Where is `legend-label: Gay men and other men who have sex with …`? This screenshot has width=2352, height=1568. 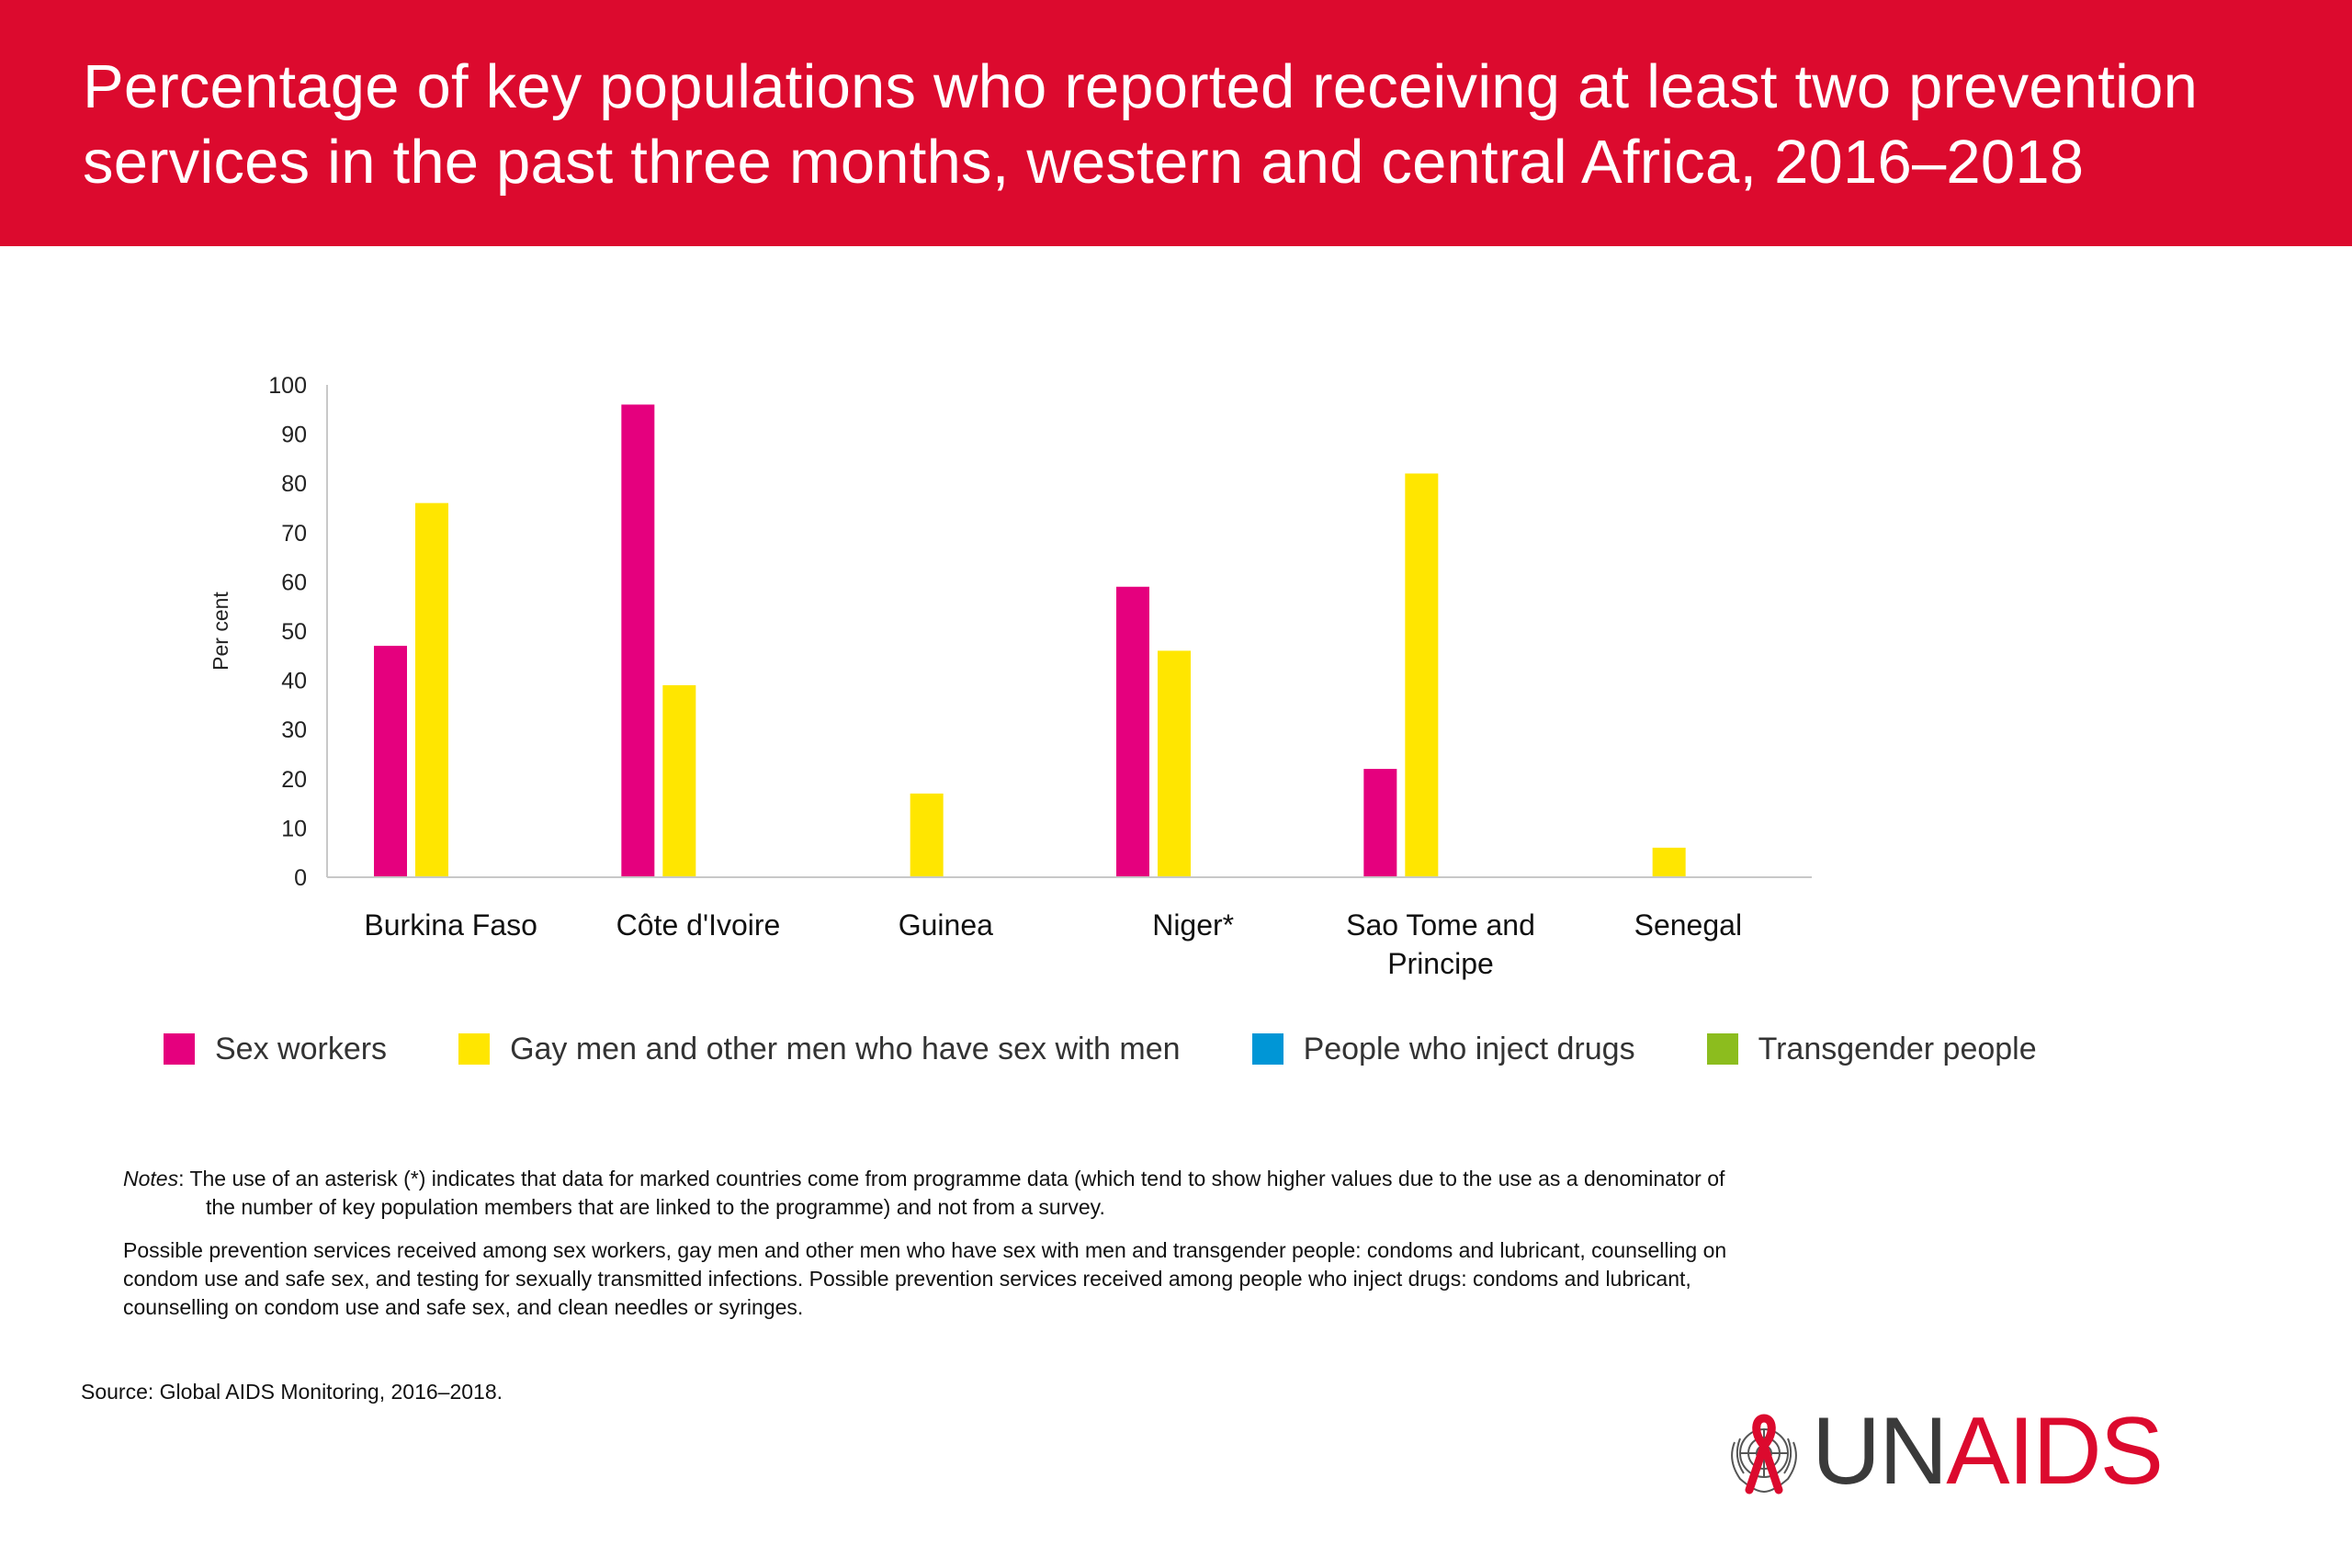 legend-label: Gay men and other men who have sex with … is located at coordinates (845, 1048).